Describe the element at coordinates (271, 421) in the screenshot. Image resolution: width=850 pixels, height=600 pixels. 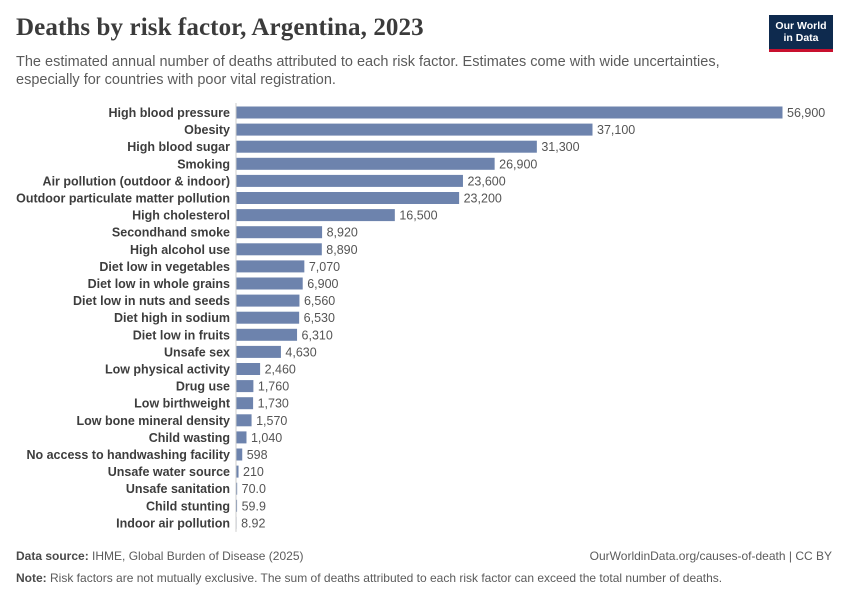
I see `value-label: 1,570` at that location.